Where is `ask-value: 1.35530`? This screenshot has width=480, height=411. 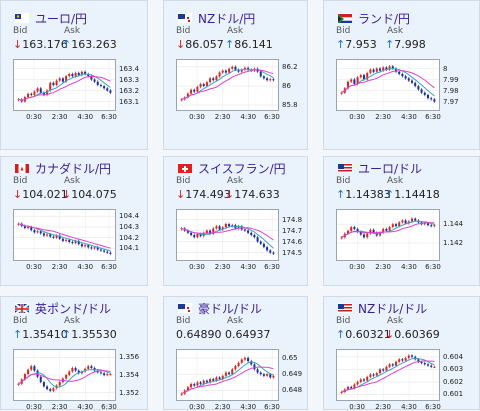 ask-value: 1.35530 is located at coordinates (94, 334).